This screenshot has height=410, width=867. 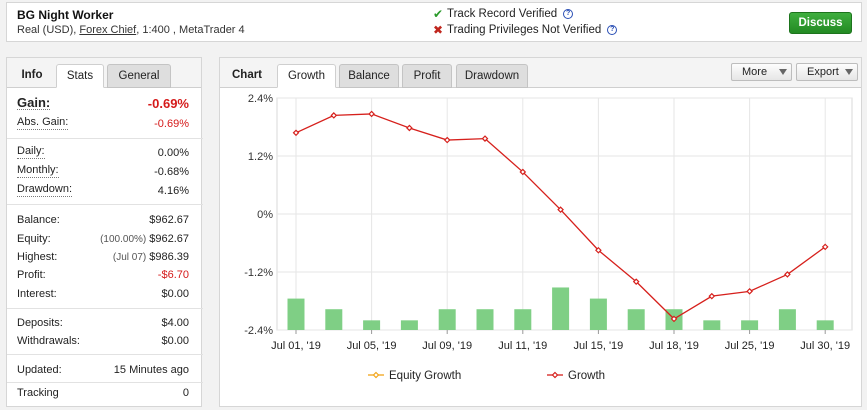 I want to click on tab-info: Info, so click(x=32, y=75).